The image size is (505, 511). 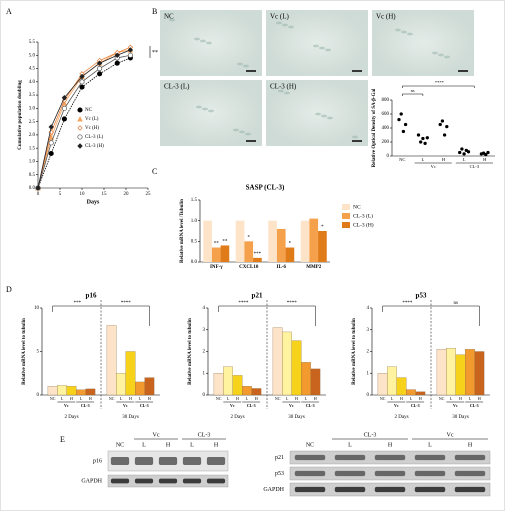 I want to click on y-tick-label: 4.0, so click(x=32, y=82).